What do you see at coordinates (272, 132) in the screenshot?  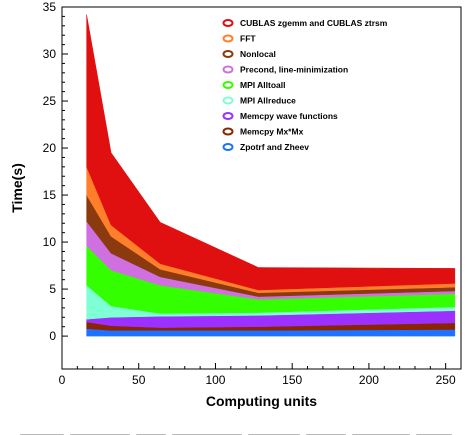 I see `legend-label: Memcpy Mx*Mx` at bounding box center [272, 132].